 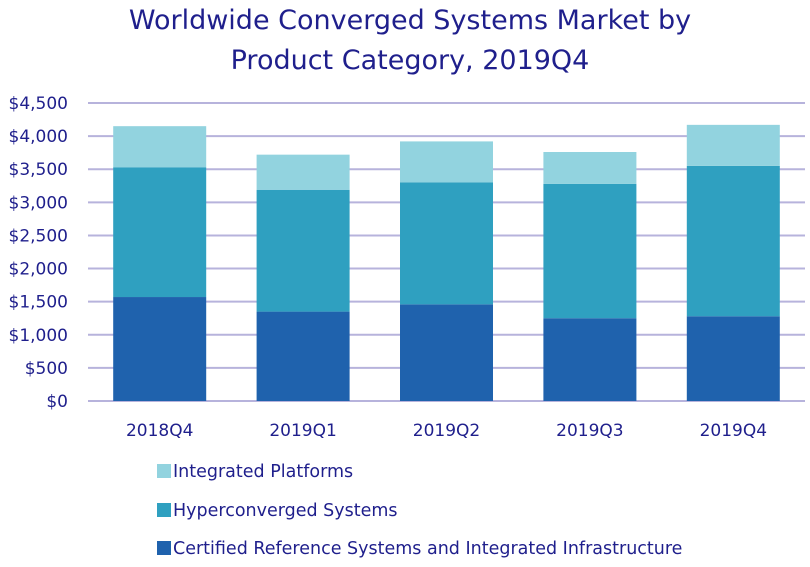 What do you see at coordinates (38, 137) in the screenshot?
I see `y-tick-label: $4,000` at bounding box center [38, 137].